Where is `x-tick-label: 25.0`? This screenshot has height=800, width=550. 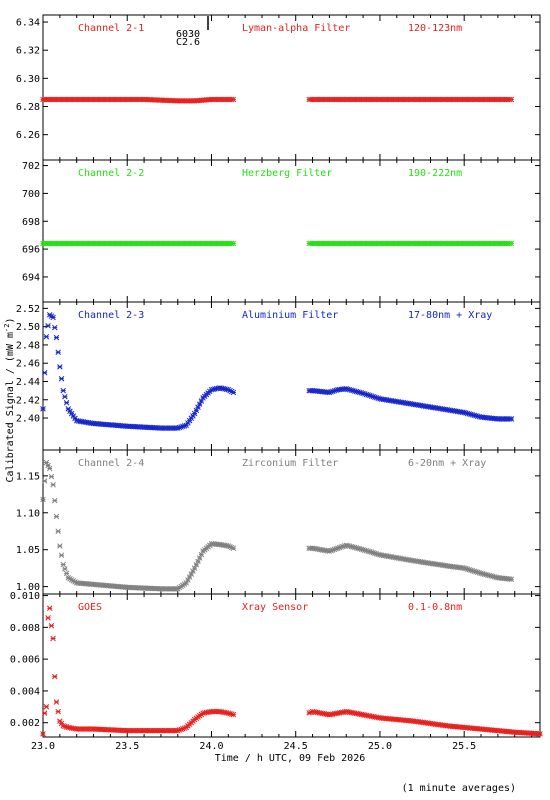 x-tick-label: 25.0 is located at coordinates (380, 746).